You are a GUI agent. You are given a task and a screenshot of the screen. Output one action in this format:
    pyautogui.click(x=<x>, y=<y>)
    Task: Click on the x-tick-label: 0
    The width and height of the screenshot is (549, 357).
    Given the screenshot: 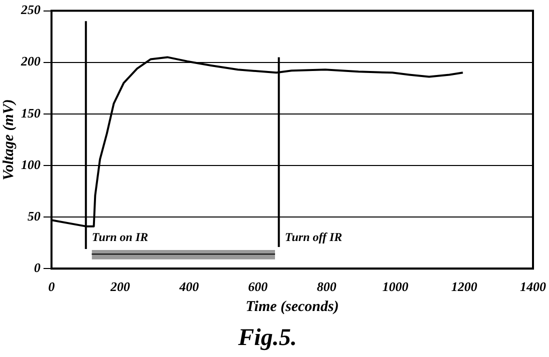 What is the action you would take?
    pyautogui.click(x=52, y=286)
    